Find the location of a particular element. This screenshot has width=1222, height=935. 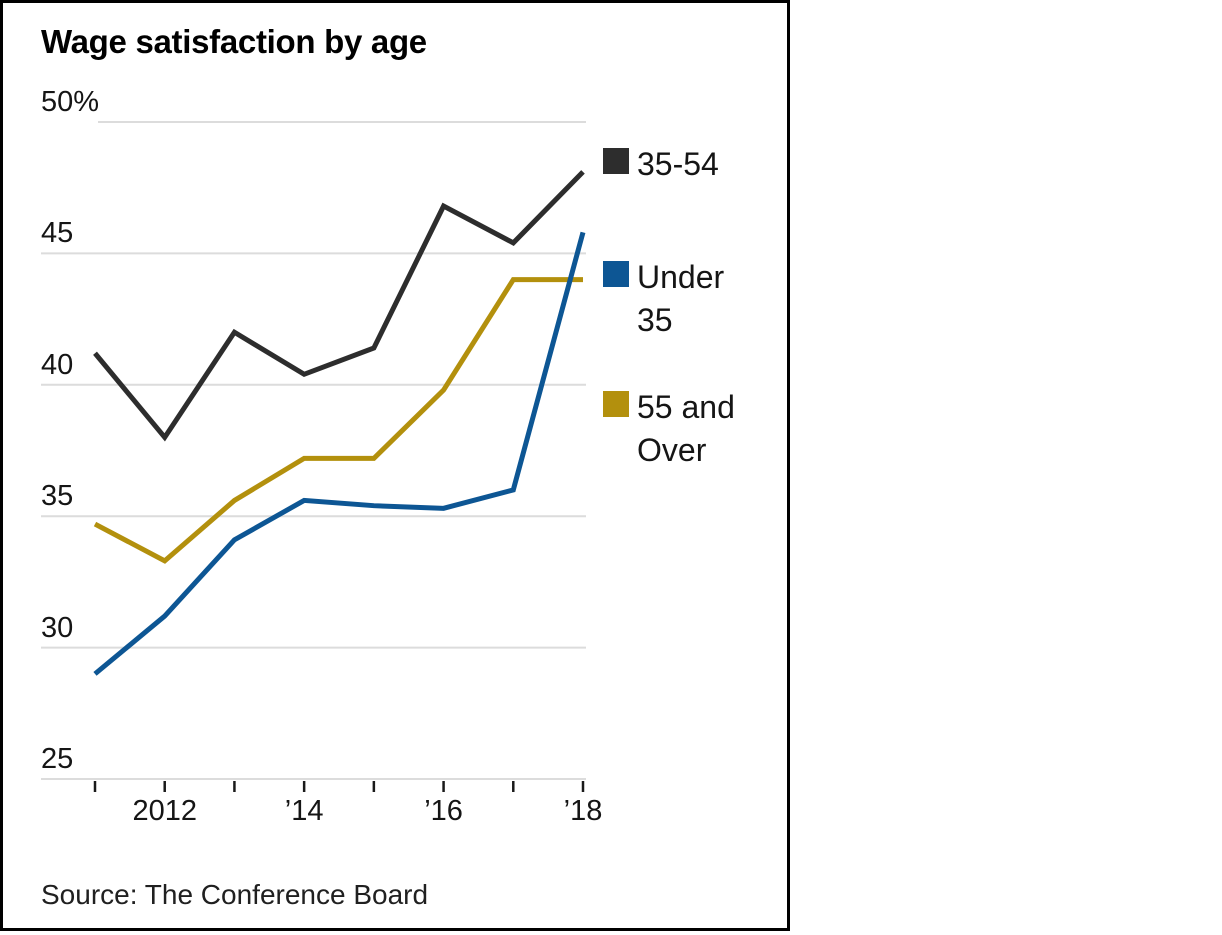

chart-title: Wage satisfaction by age is located at coordinates (234, 41).